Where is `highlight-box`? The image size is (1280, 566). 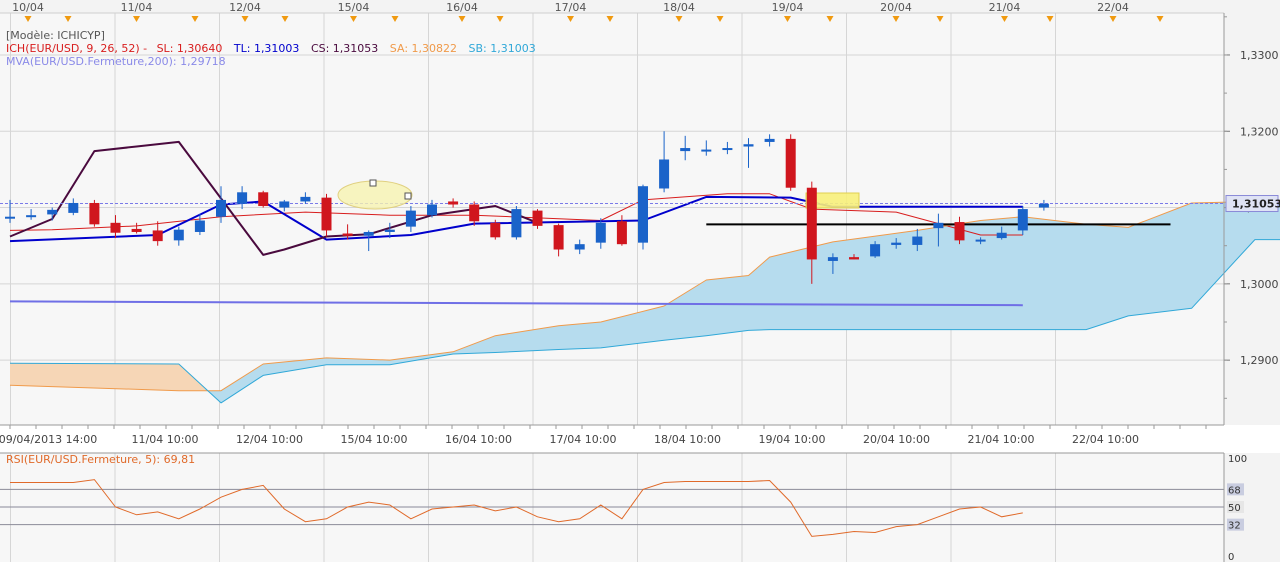
highlight-box is located at coordinates (832, 200).